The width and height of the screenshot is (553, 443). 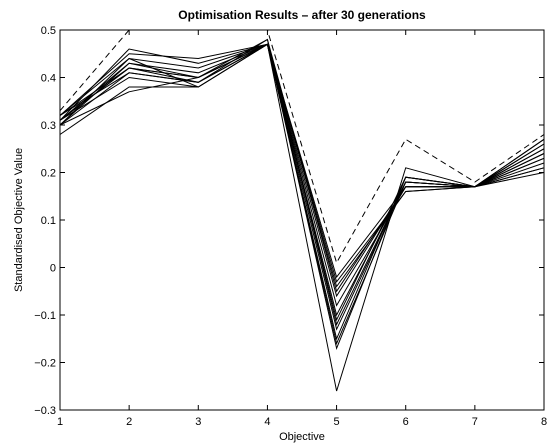 I want to click on y-tick-label: 0.5, so click(x=48, y=31).